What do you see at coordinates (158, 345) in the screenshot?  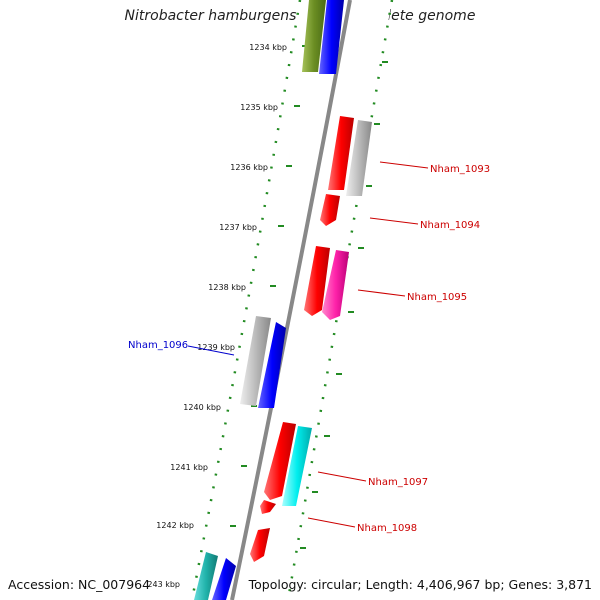 I see `gene-label-nham-1096: Nham_1096` at bounding box center [158, 345].